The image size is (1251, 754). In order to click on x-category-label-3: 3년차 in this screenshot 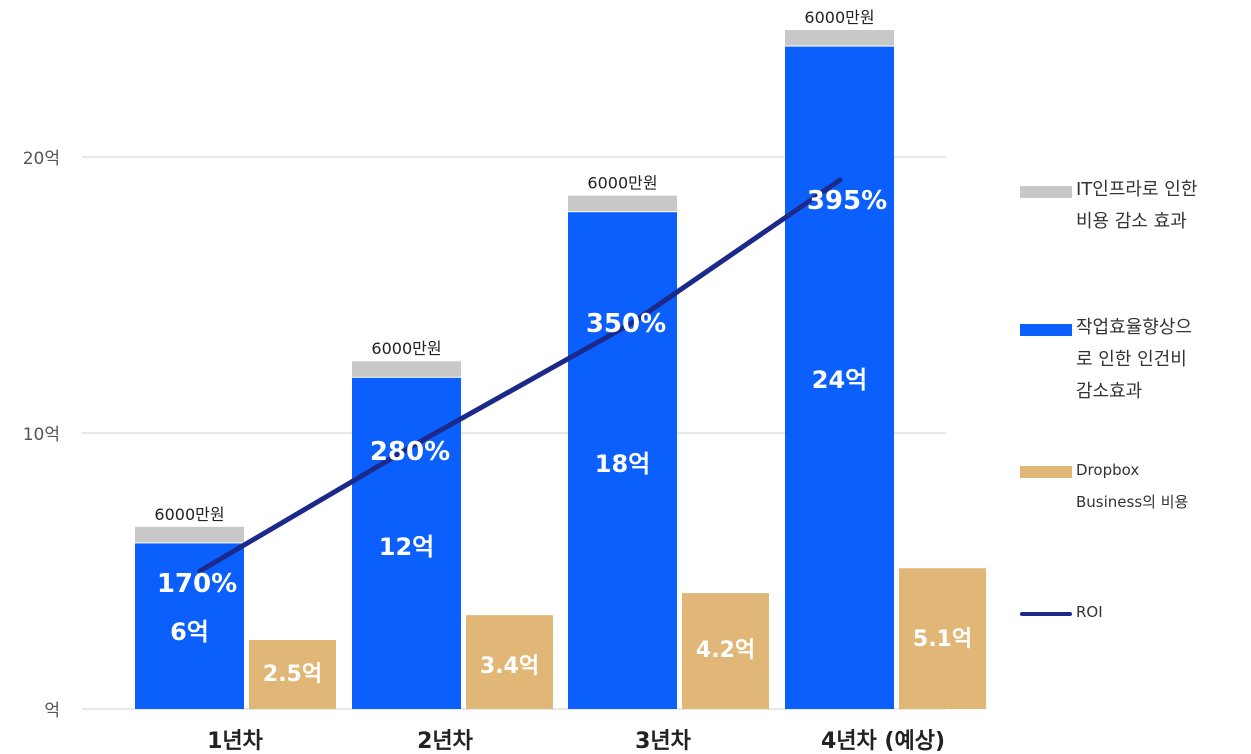, I will do `click(663, 741)`.